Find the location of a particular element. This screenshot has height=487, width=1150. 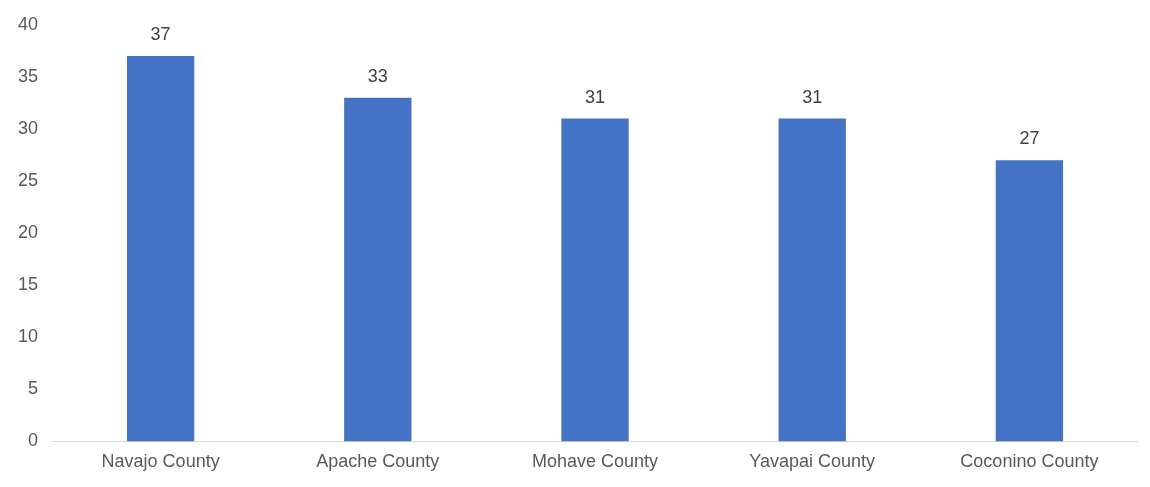

y-tick-label: 5 is located at coordinates (33, 388).